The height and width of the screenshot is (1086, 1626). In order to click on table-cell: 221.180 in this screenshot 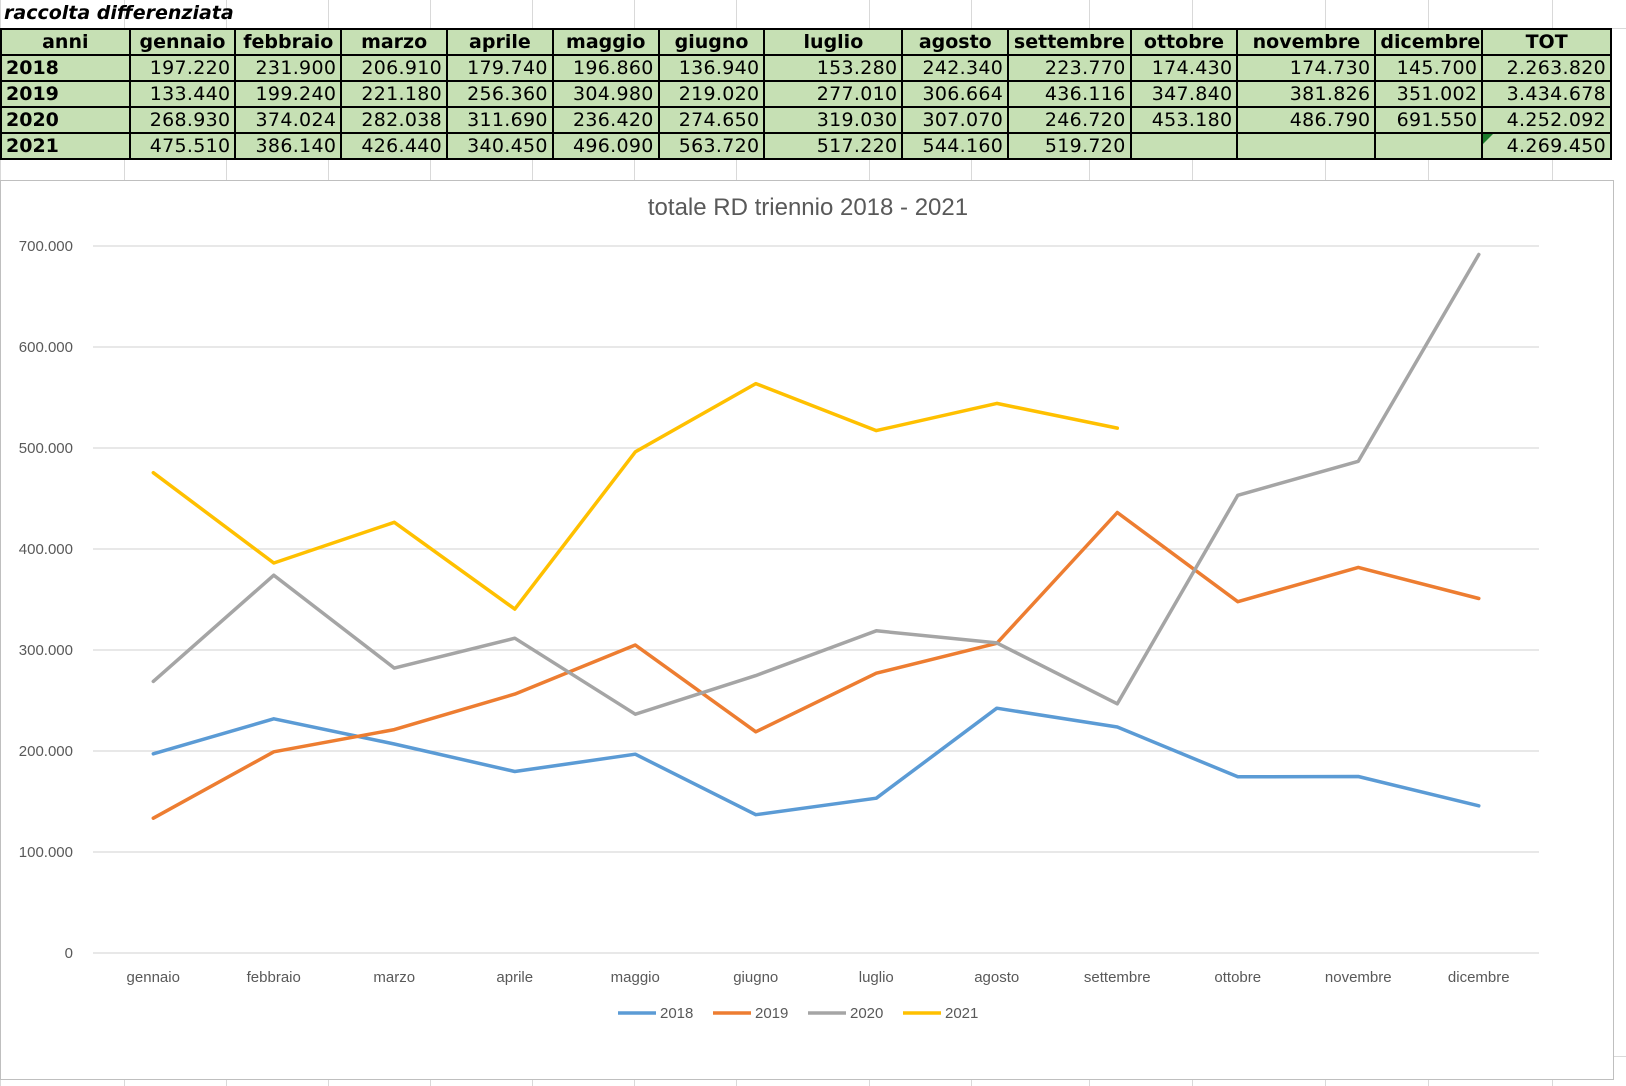, I will do `click(394, 94)`.